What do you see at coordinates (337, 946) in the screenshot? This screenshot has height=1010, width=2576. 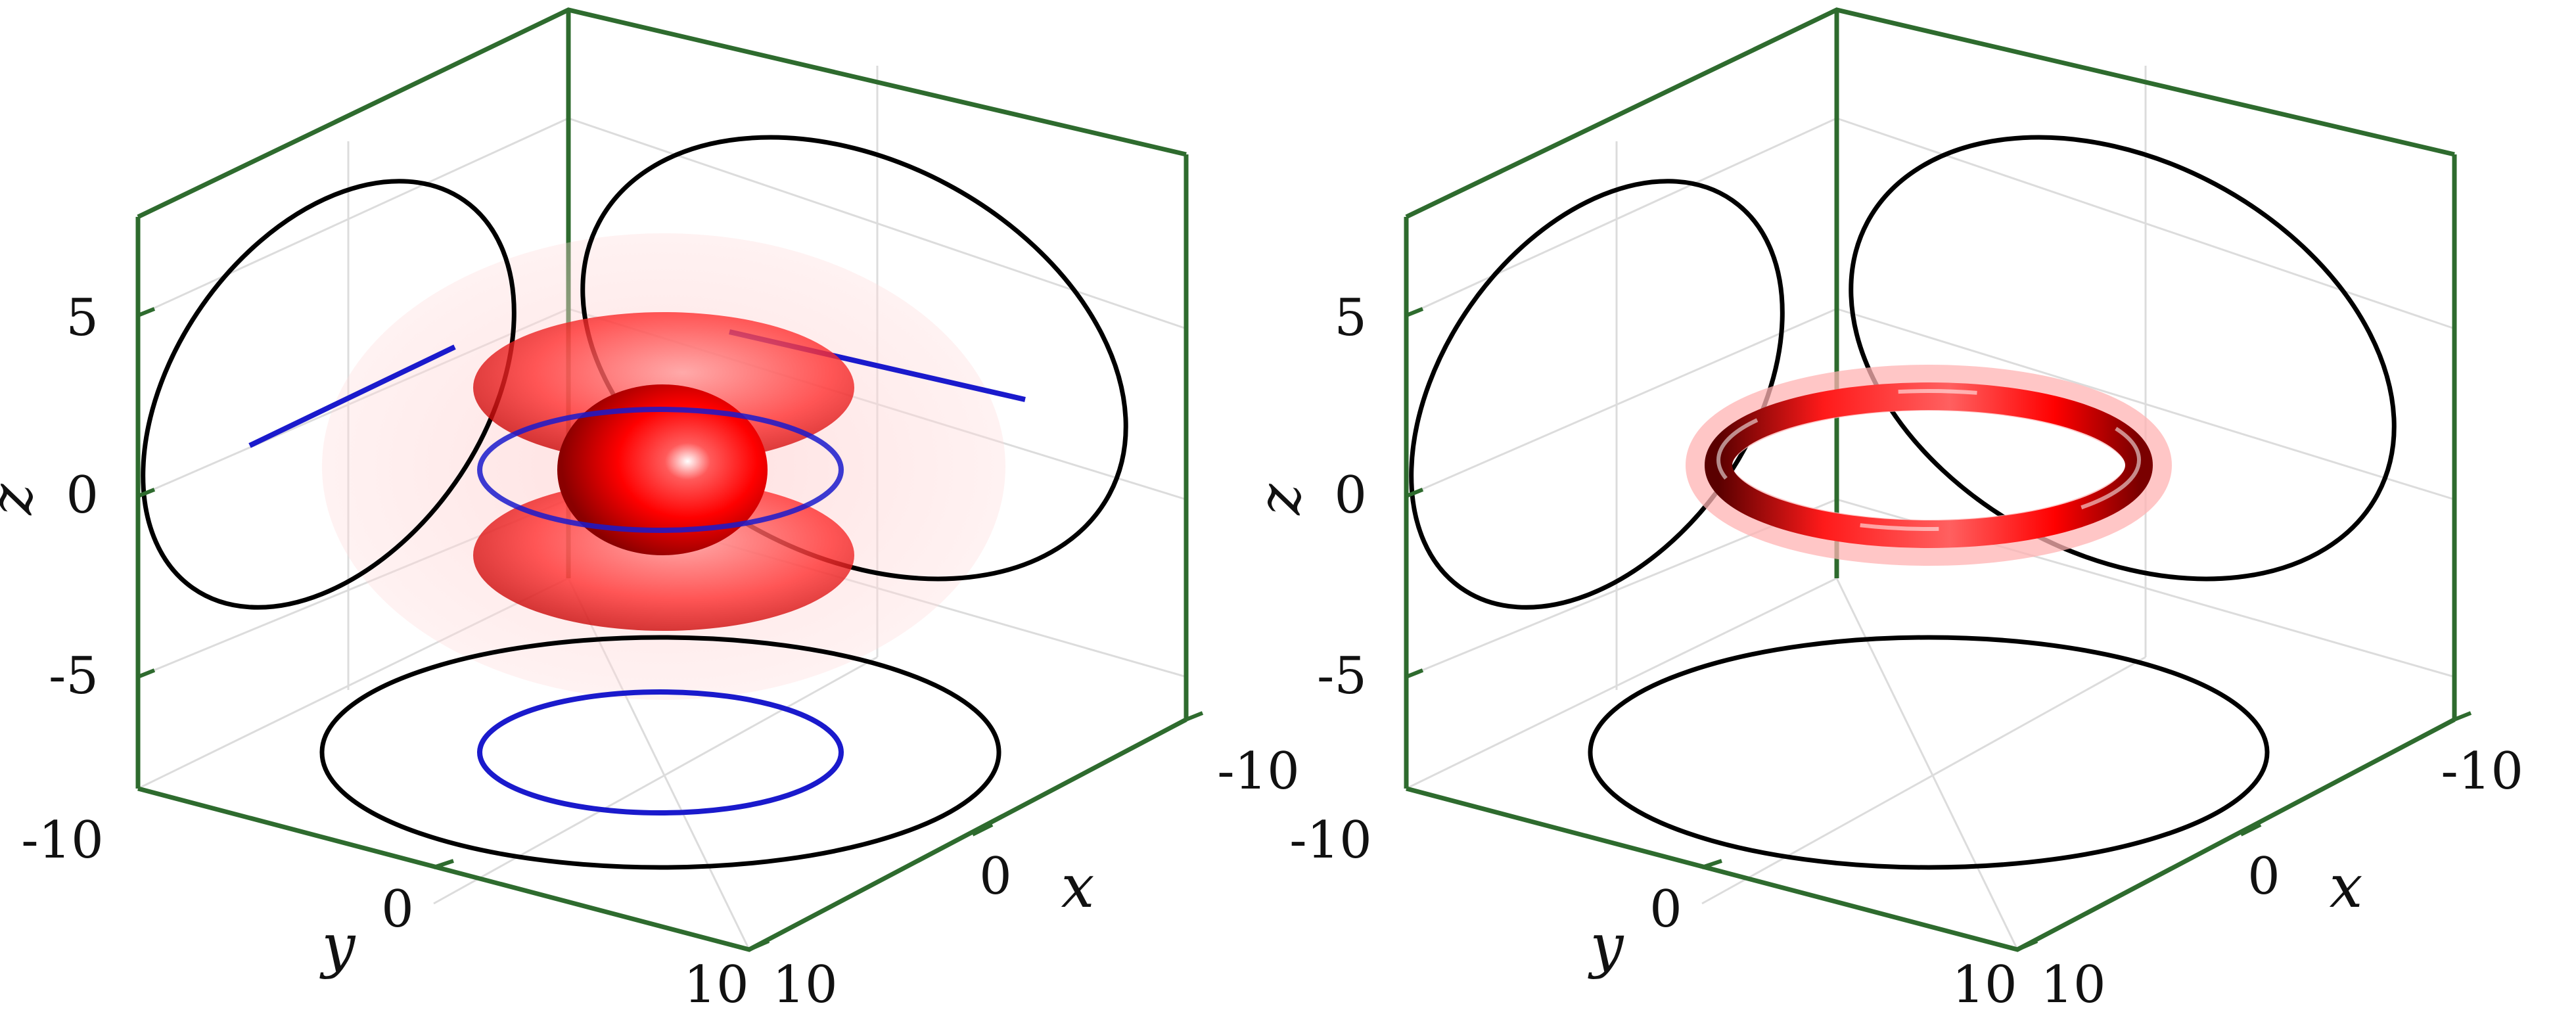 I see `y-axis-label-left: y` at bounding box center [337, 946].